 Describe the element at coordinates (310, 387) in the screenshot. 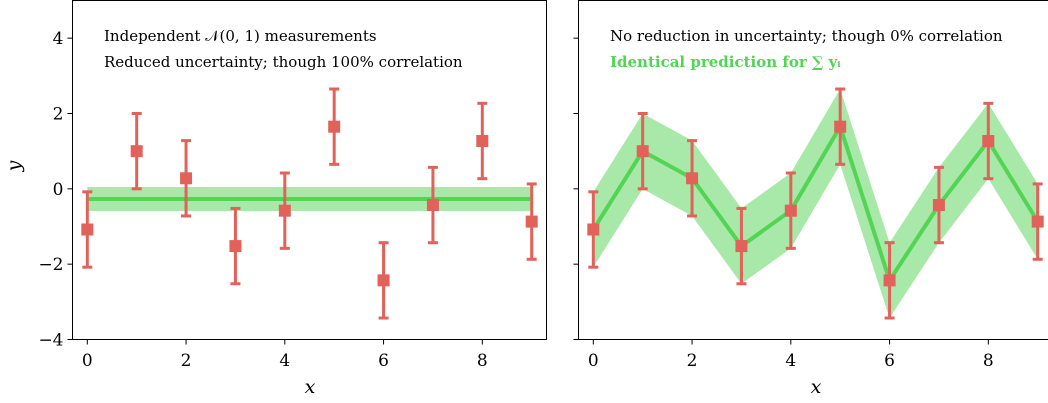

I see `left-x-axis-label: x` at that location.